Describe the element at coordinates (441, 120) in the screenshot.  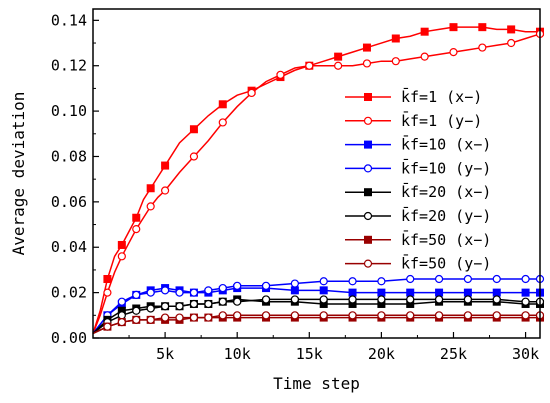
I see `legend-label: k̄f=1 (y−)` at that location.